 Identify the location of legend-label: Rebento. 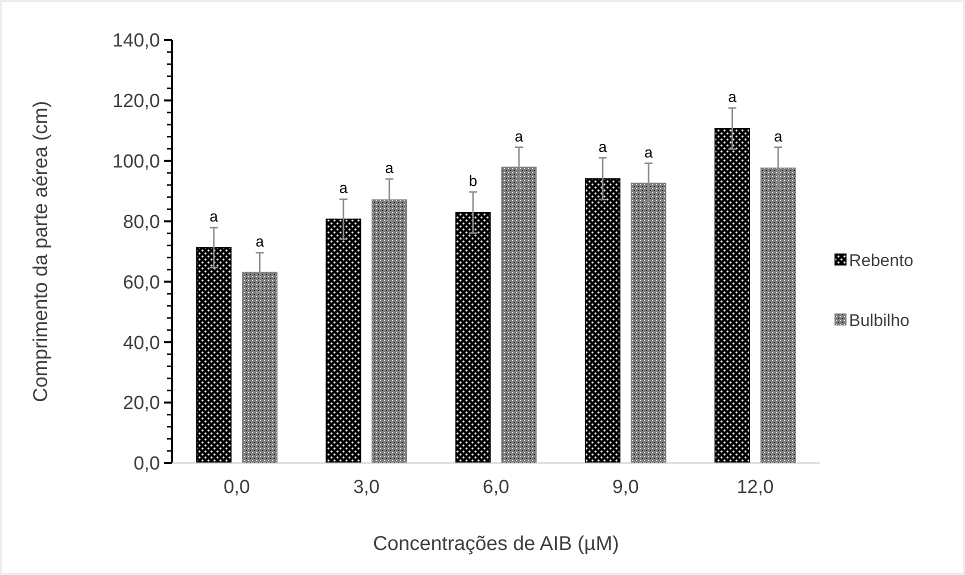
(881, 260).